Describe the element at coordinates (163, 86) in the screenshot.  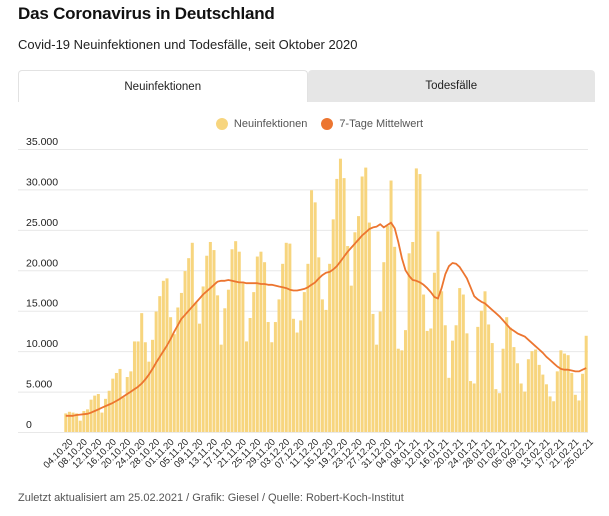
I see `tab-neuinfektionen: Neuinfektionen` at that location.